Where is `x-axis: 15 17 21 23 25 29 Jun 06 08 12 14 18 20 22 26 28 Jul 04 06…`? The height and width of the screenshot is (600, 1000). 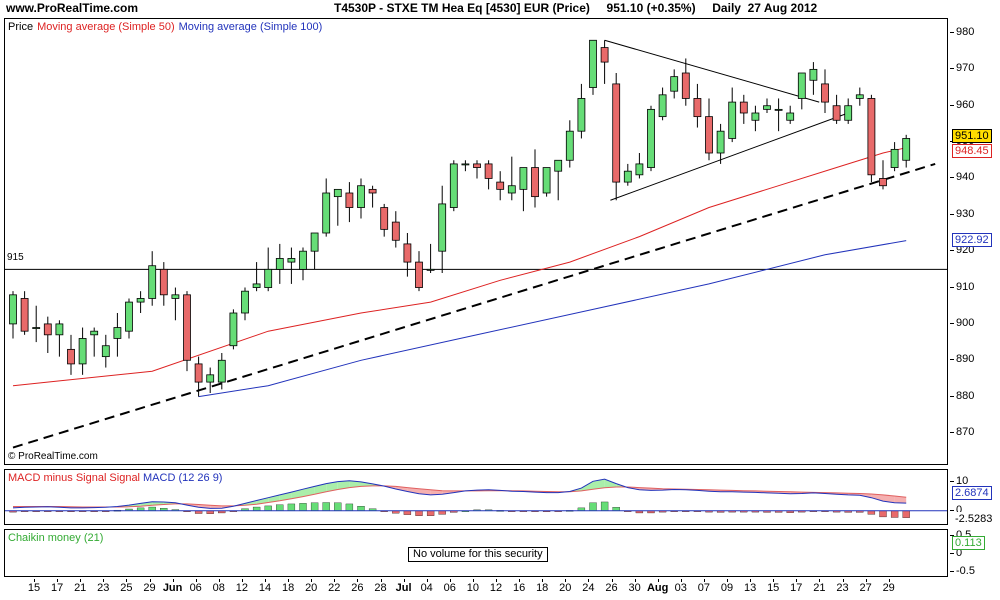
x-axis: 15 17 21 23 25 29 Jun 06 08 12 14 18 20 22 26 28 Jul 04 06… is located at coordinates (476, 589).